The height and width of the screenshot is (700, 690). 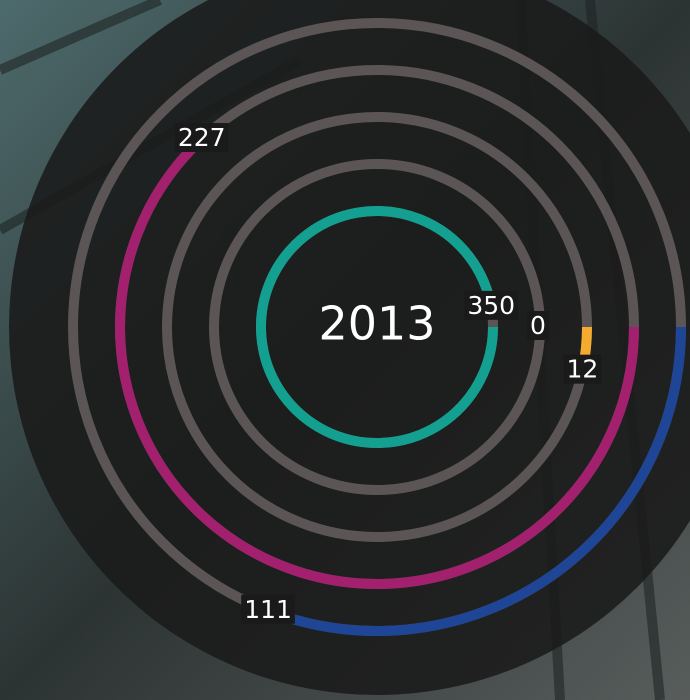 I want to click on ring-arc, so click(x=377, y=327).